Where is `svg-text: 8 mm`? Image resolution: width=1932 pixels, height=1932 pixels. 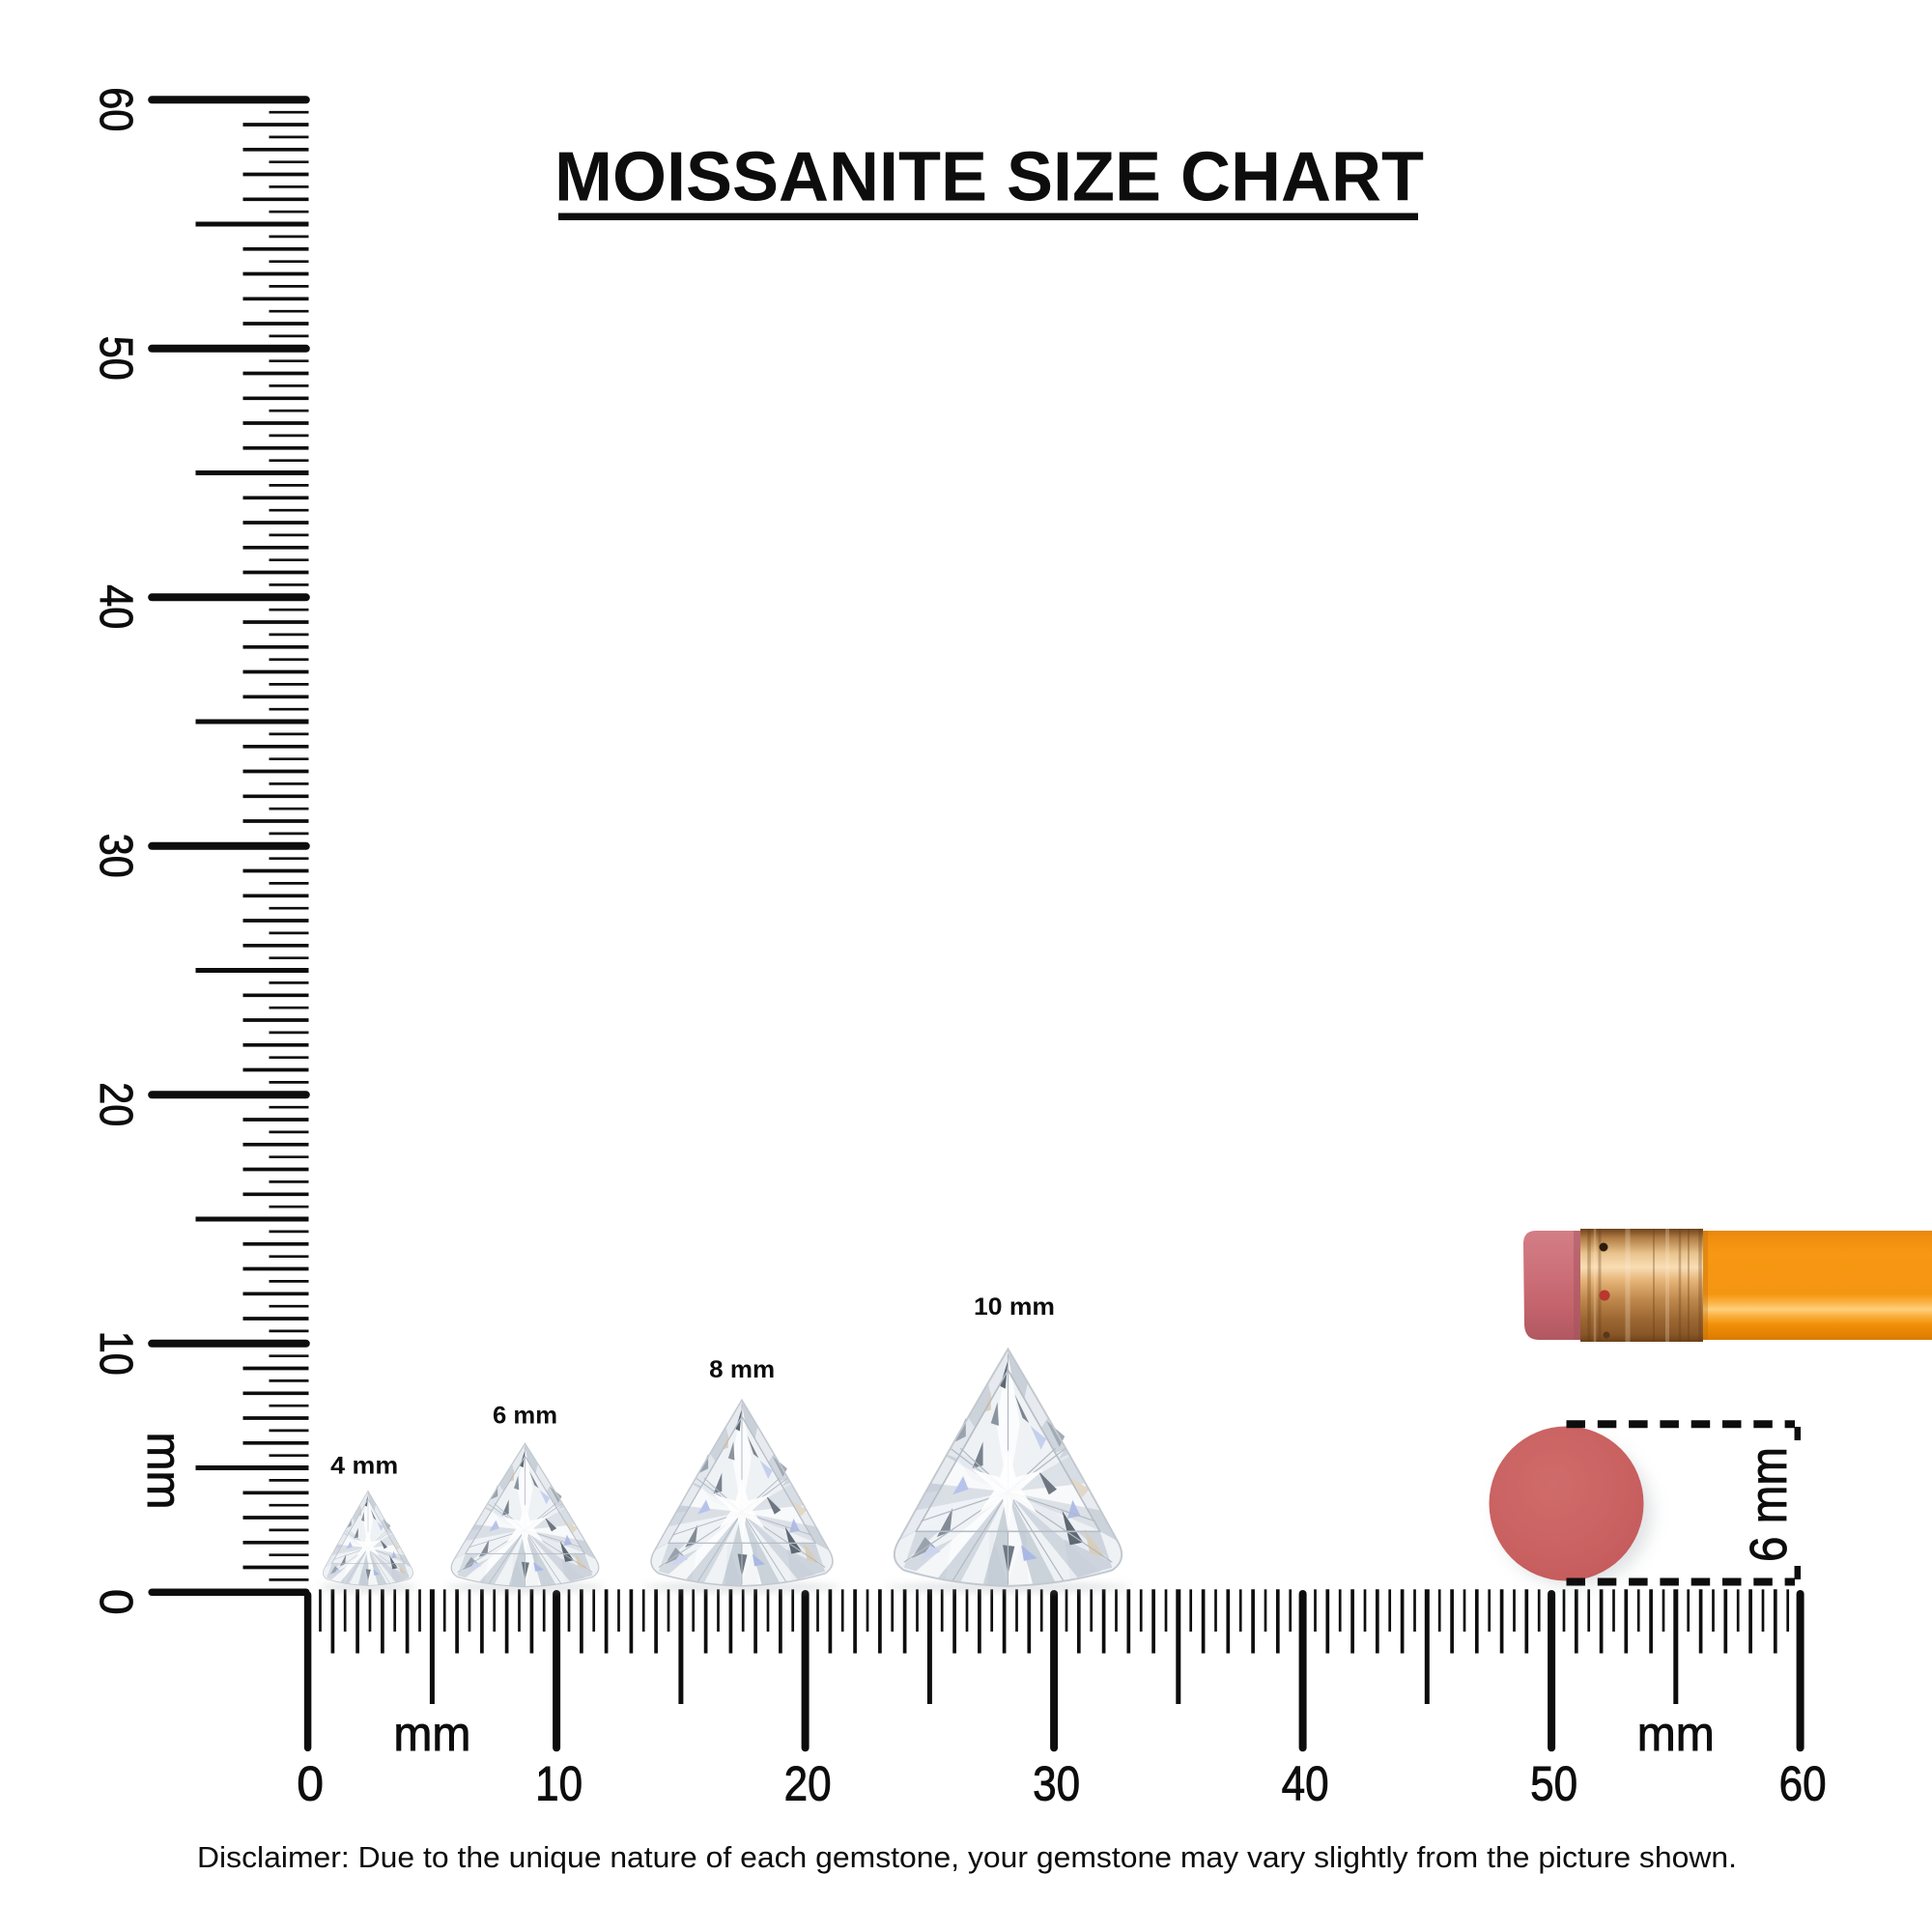
svg-text: 8 mm is located at coordinates (742, 1369).